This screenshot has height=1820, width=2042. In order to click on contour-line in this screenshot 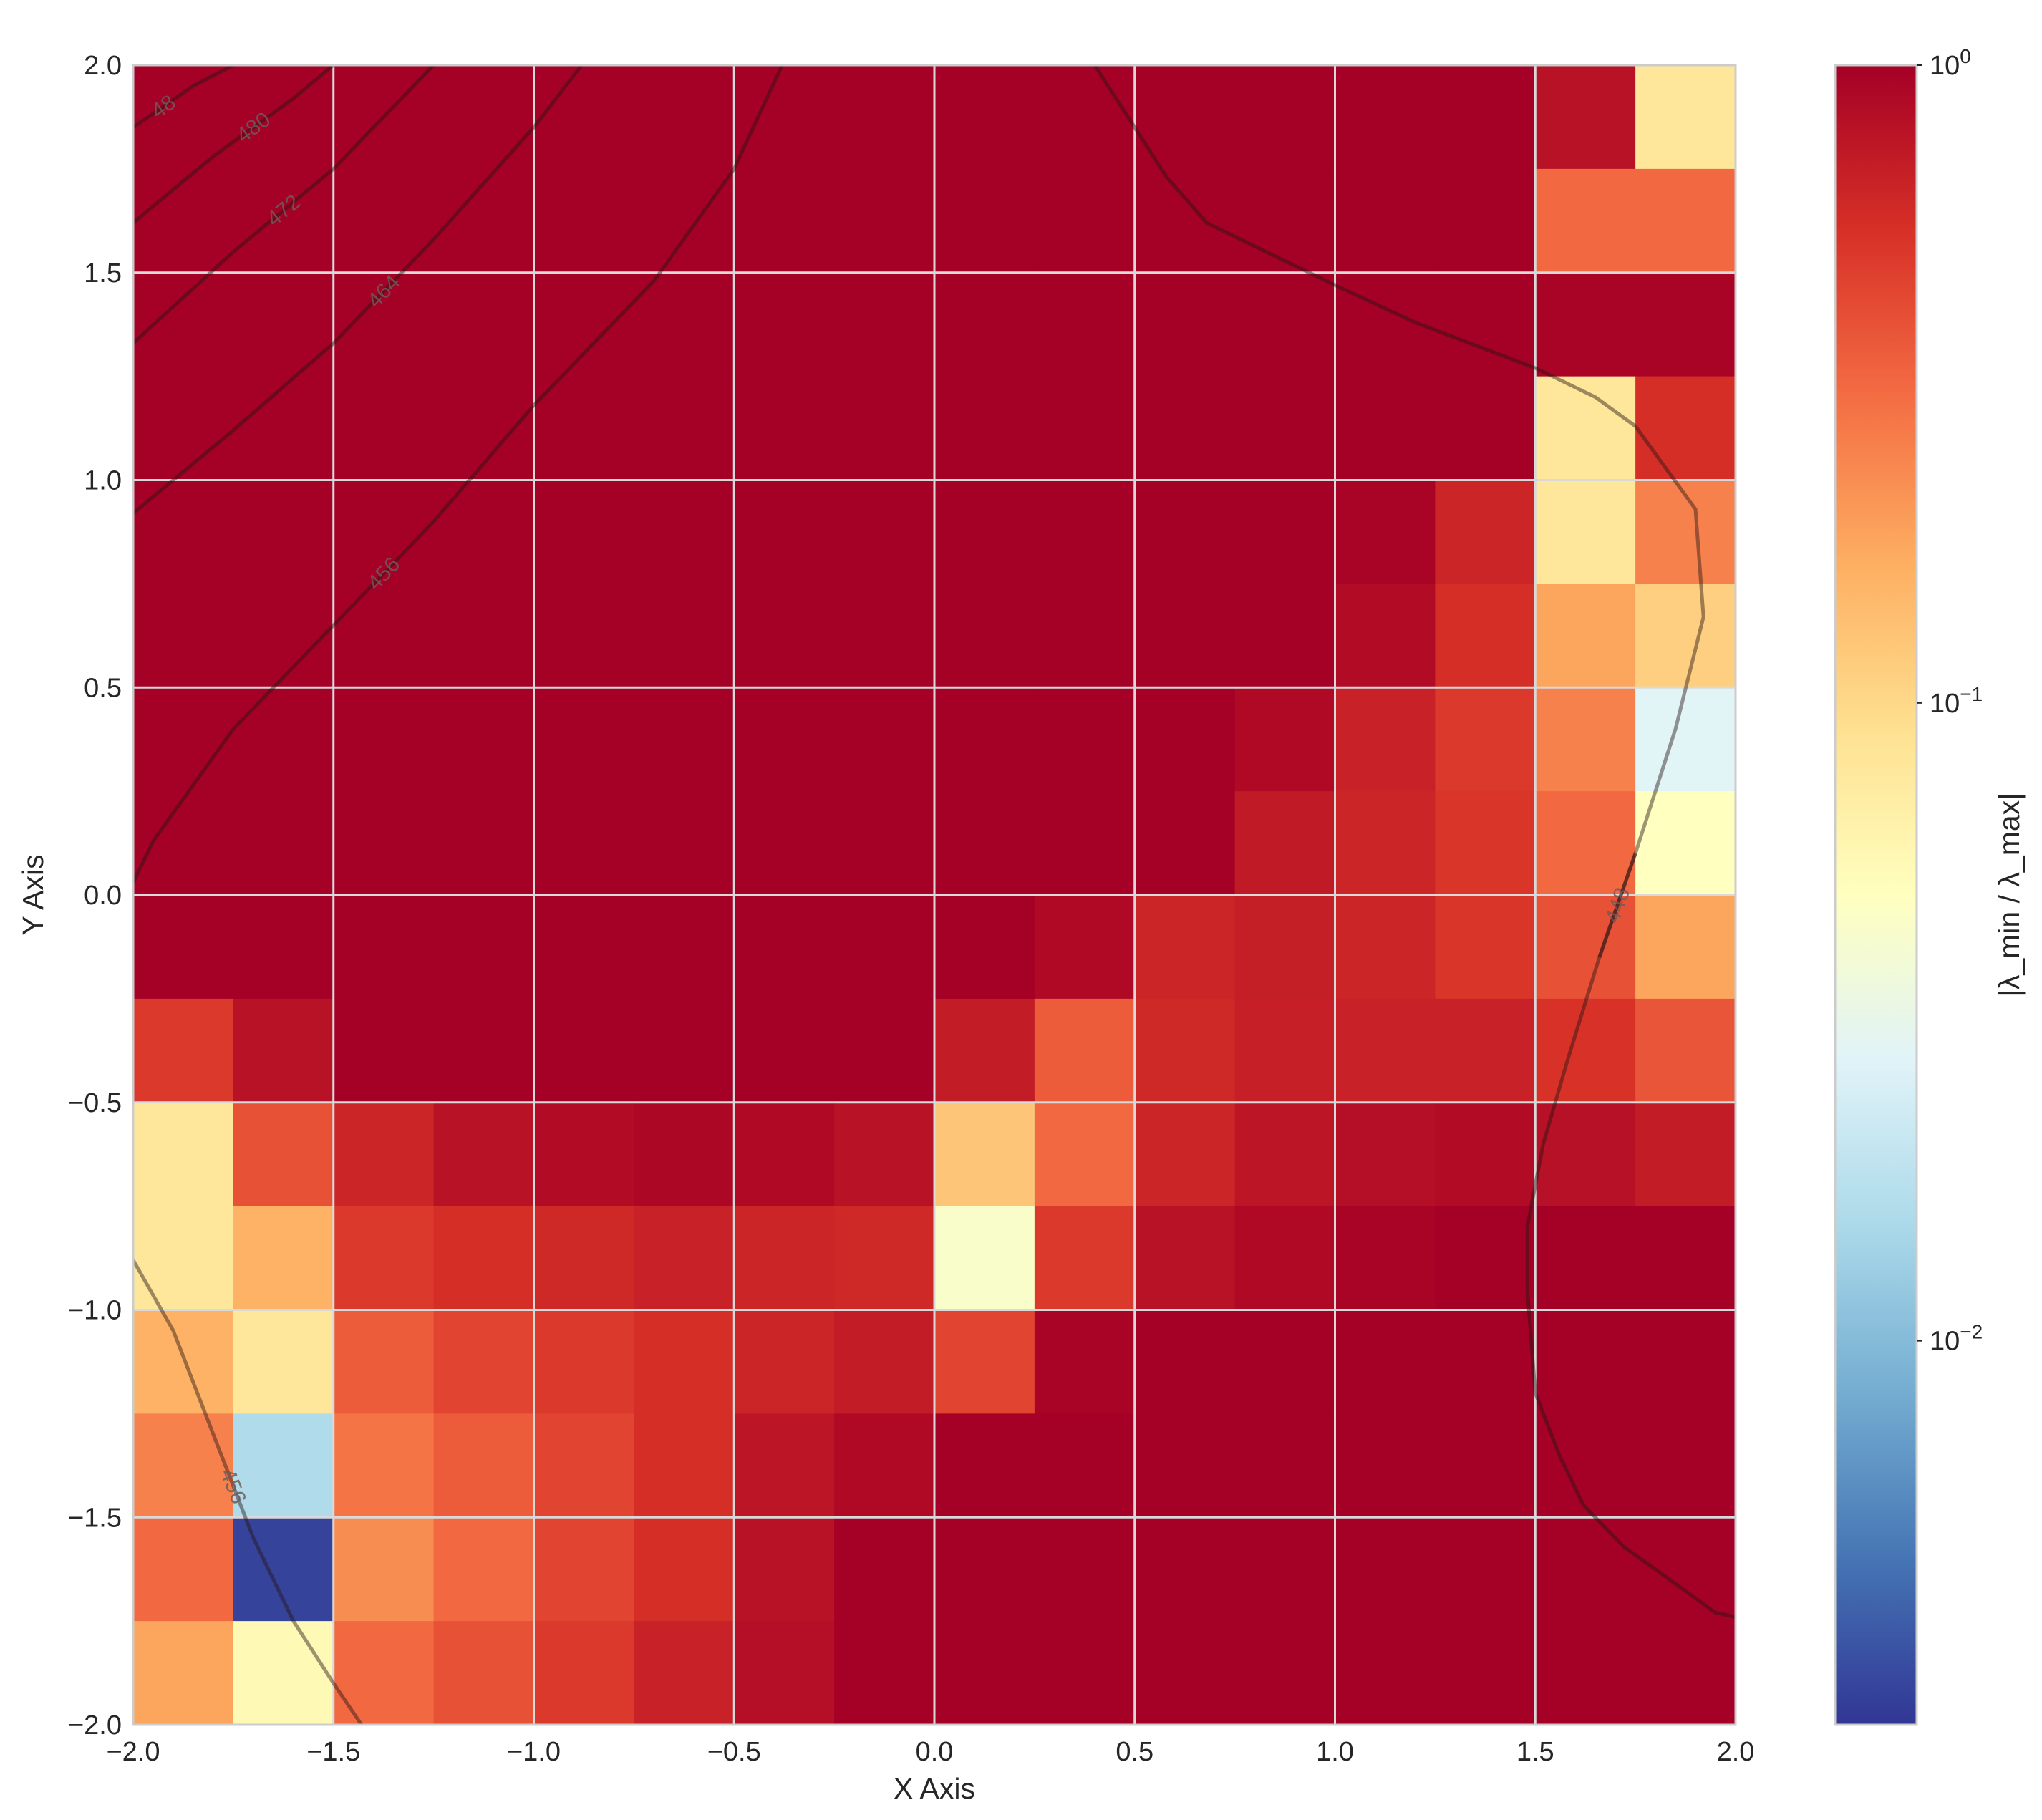, I will do `click(1617, 905)`.